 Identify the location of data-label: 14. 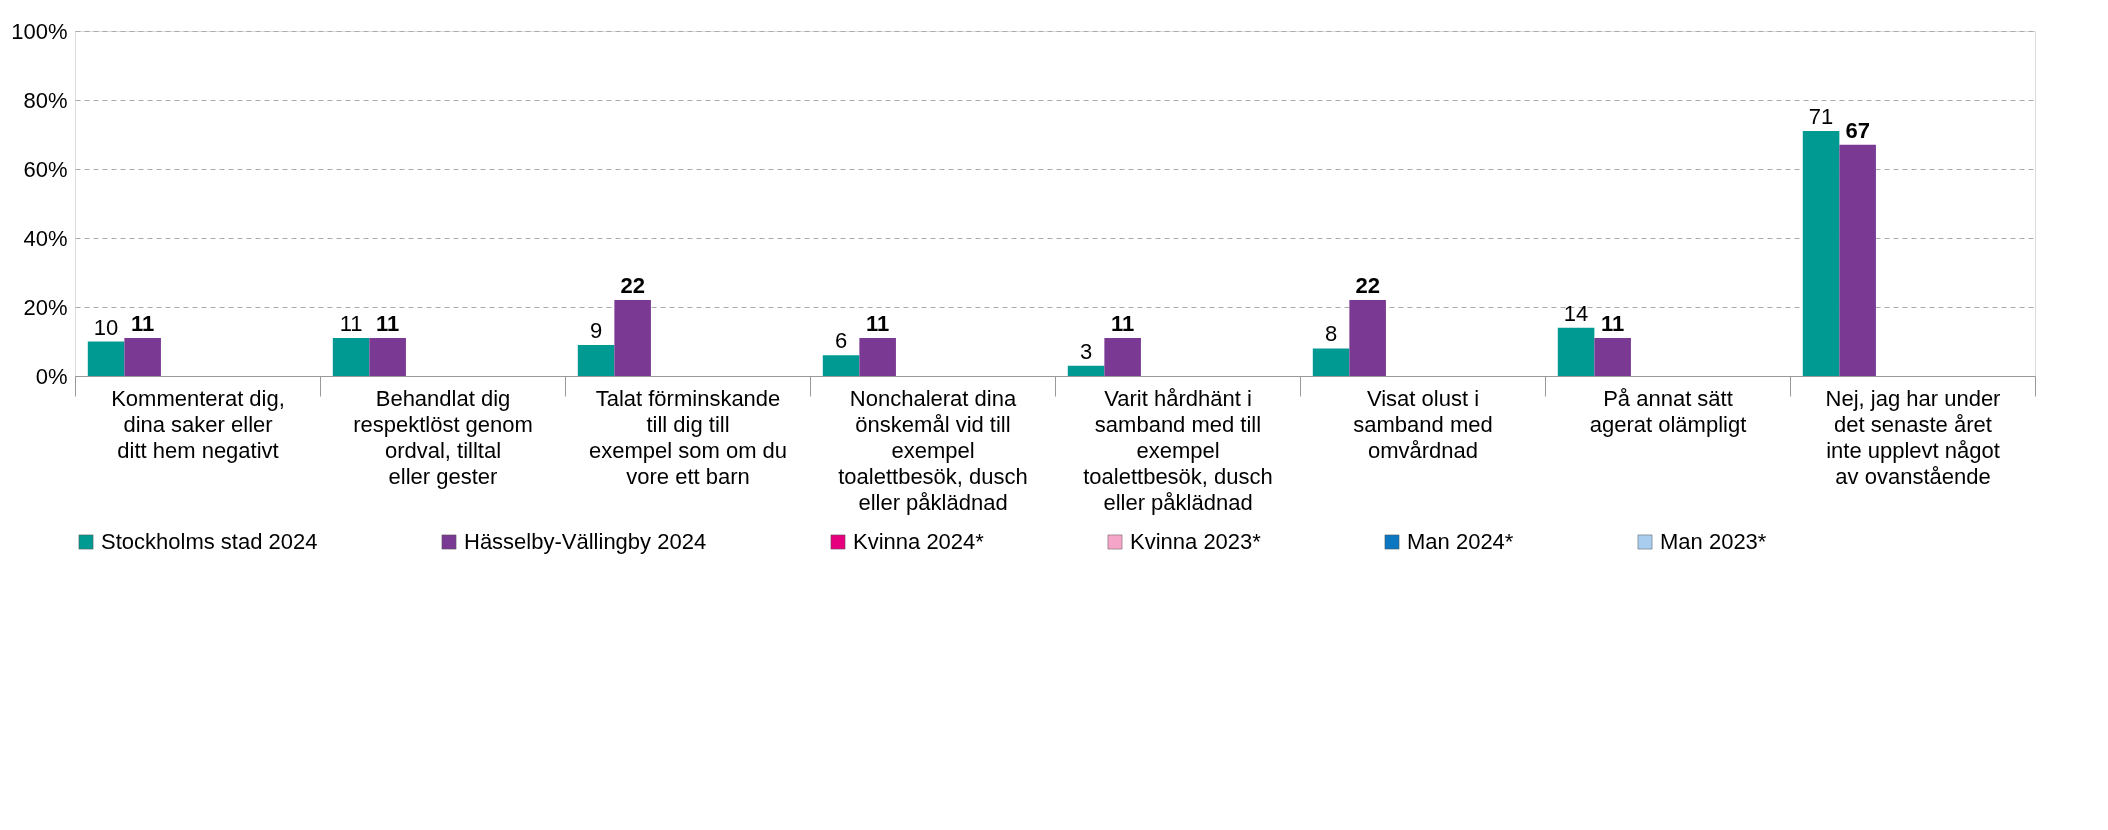
(1576, 313).